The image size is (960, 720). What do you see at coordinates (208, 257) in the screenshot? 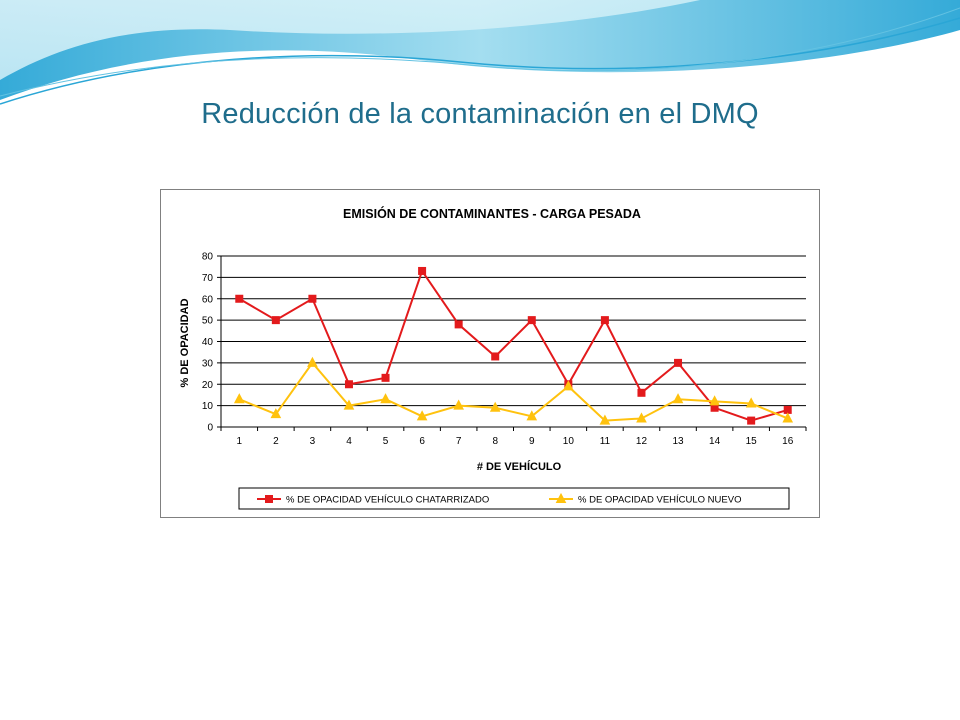
I see `y-tick-label: 80` at bounding box center [208, 257].